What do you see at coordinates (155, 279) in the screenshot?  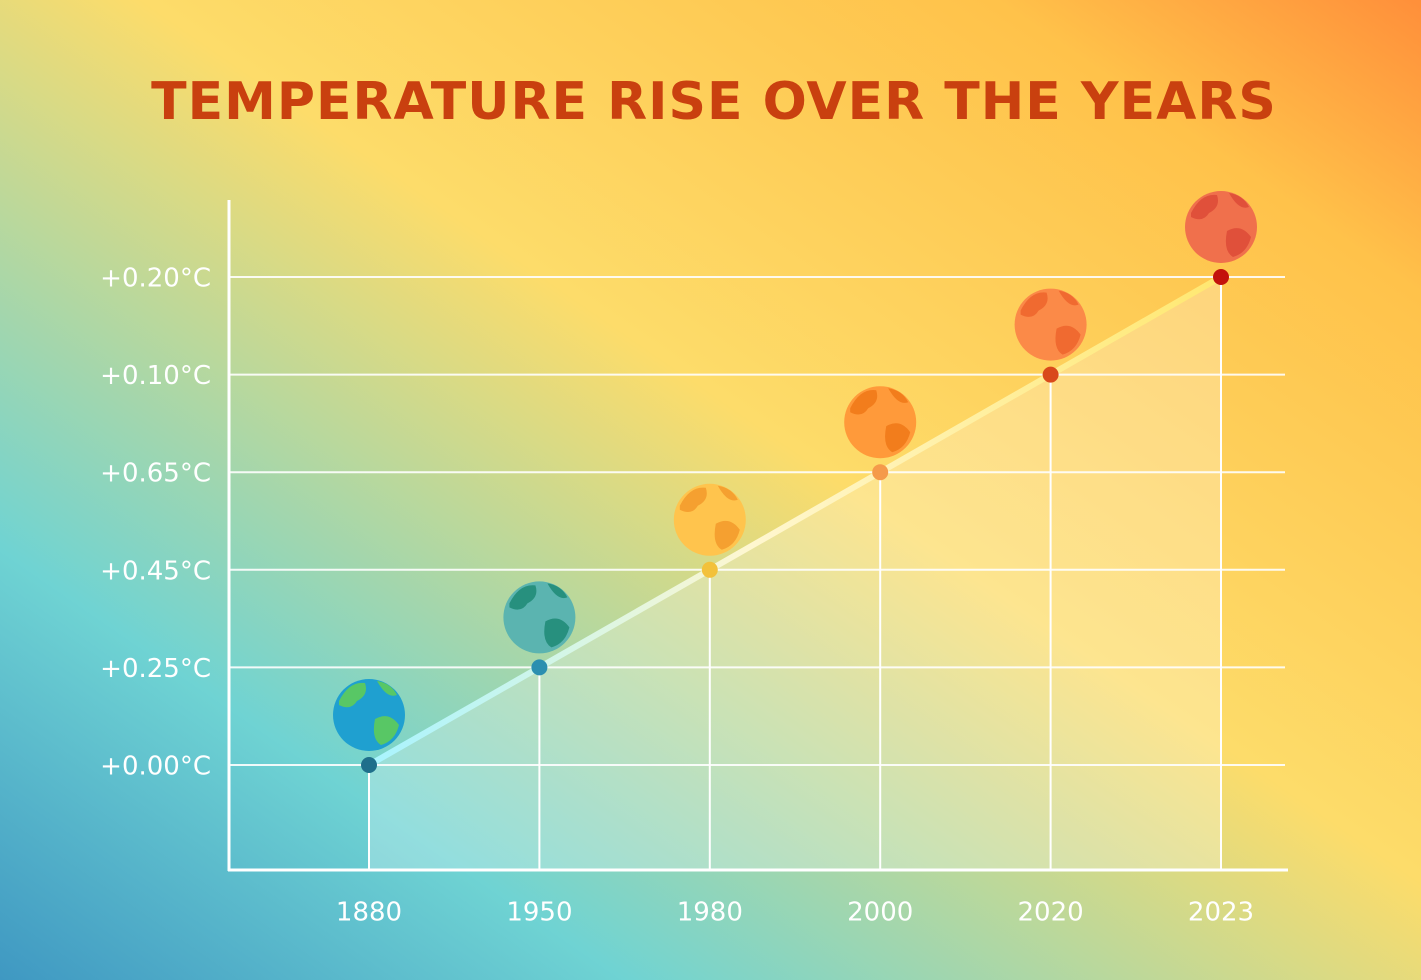 I see `y-tick-label: +0.20°C` at bounding box center [155, 279].